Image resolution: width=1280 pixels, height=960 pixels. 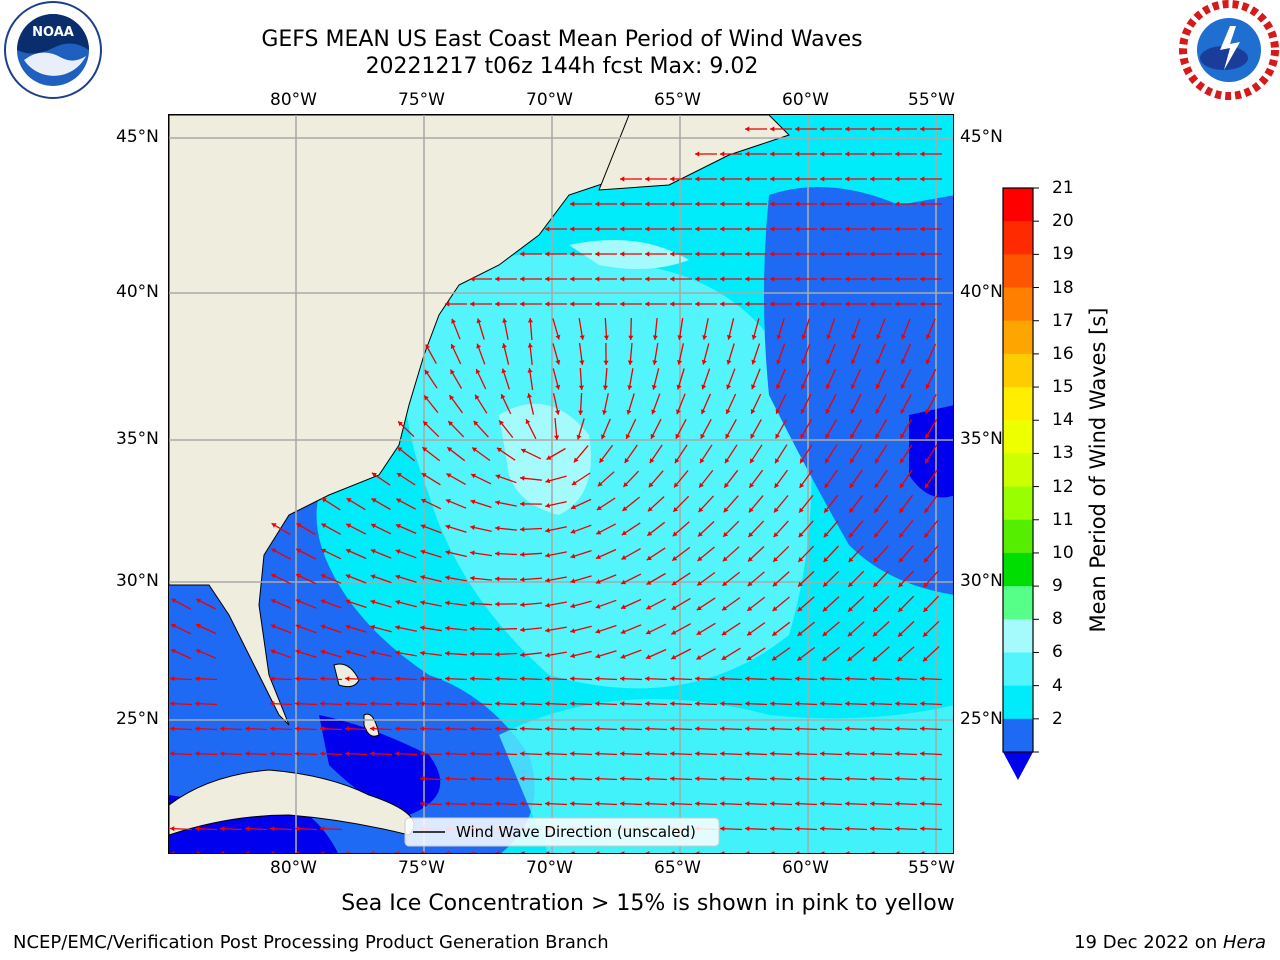 What do you see at coordinates (293, 100) in the screenshot?
I see `lon-label-top: 80°W` at bounding box center [293, 100].